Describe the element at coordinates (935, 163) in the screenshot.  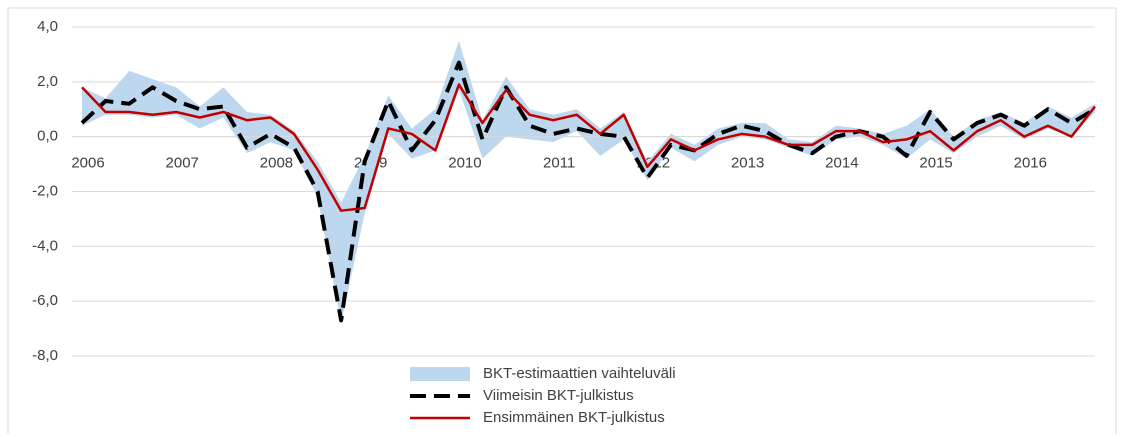
I see `x-tick-label: 2015` at that location.